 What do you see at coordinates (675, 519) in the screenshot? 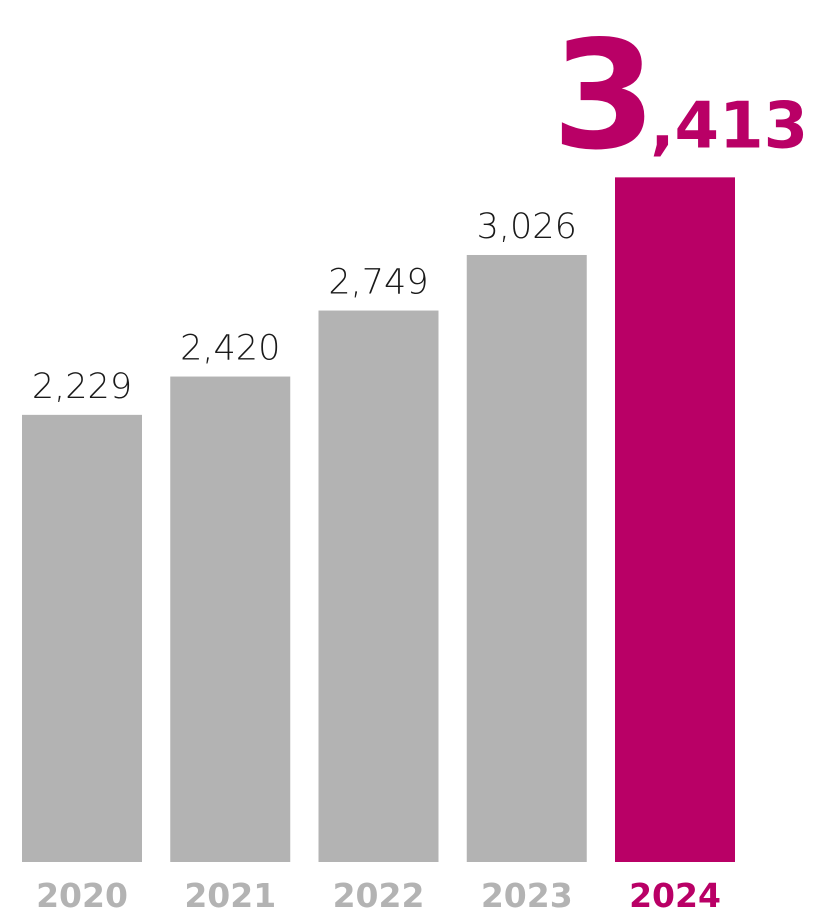
I see `bar-2024` at bounding box center [675, 519].